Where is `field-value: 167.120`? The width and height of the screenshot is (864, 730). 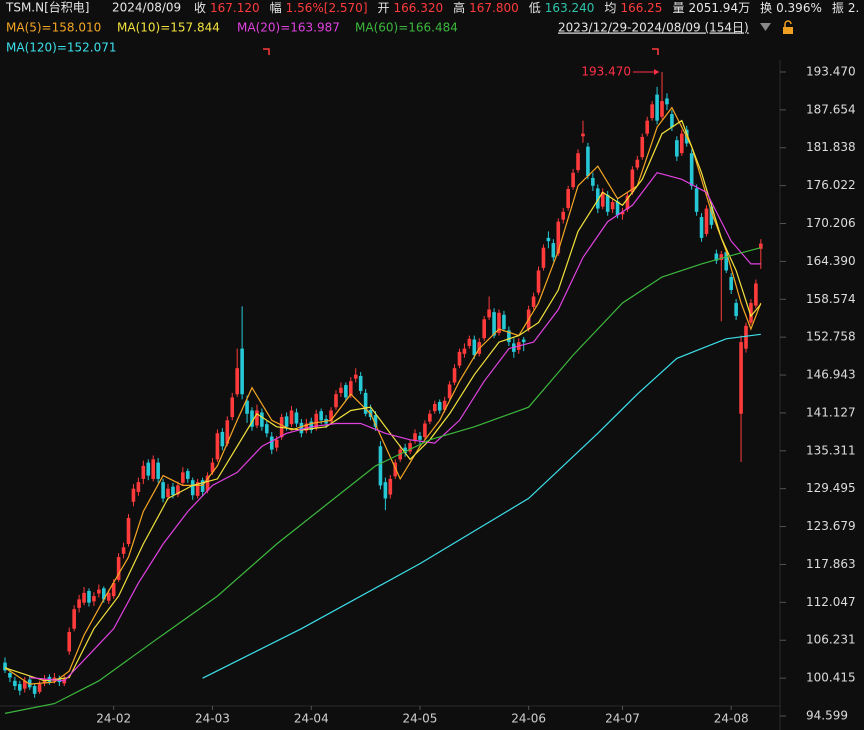
field-value: 167.120 is located at coordinates (235, 8).